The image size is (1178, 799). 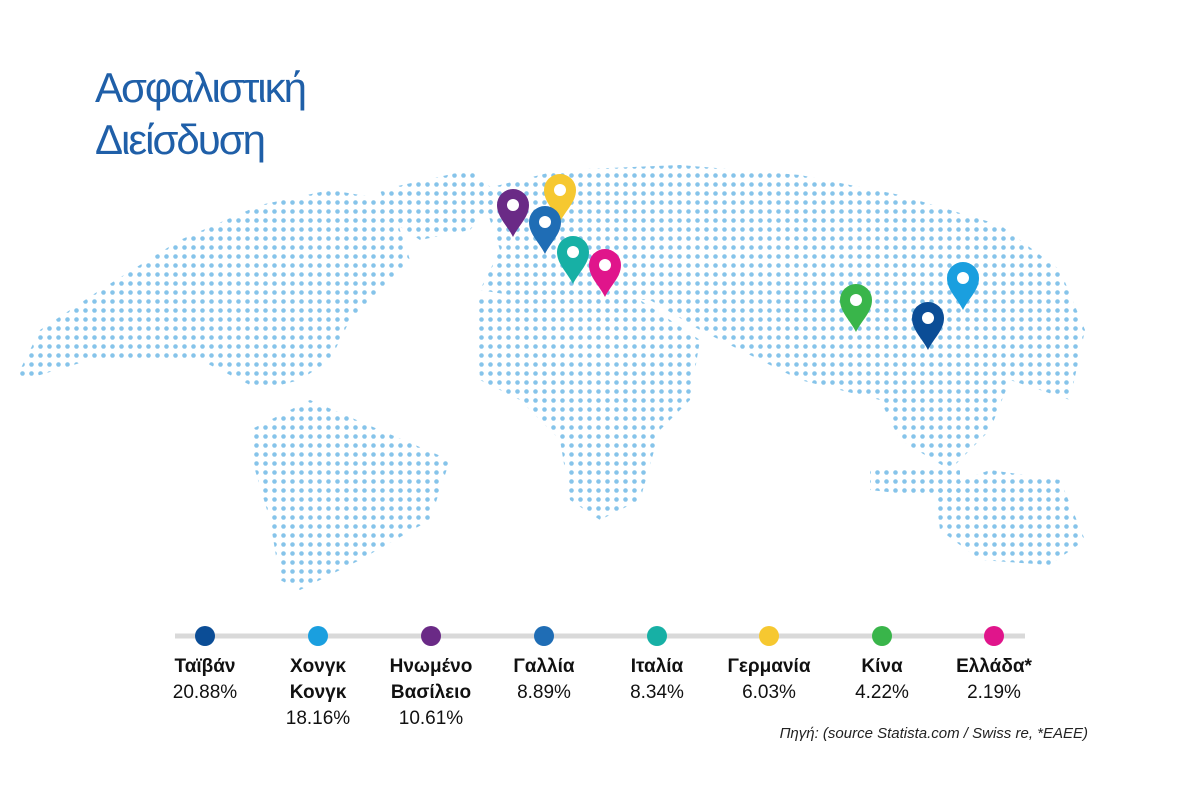 I want to click on country-value: 2.19%, so click(x=994, y=692).